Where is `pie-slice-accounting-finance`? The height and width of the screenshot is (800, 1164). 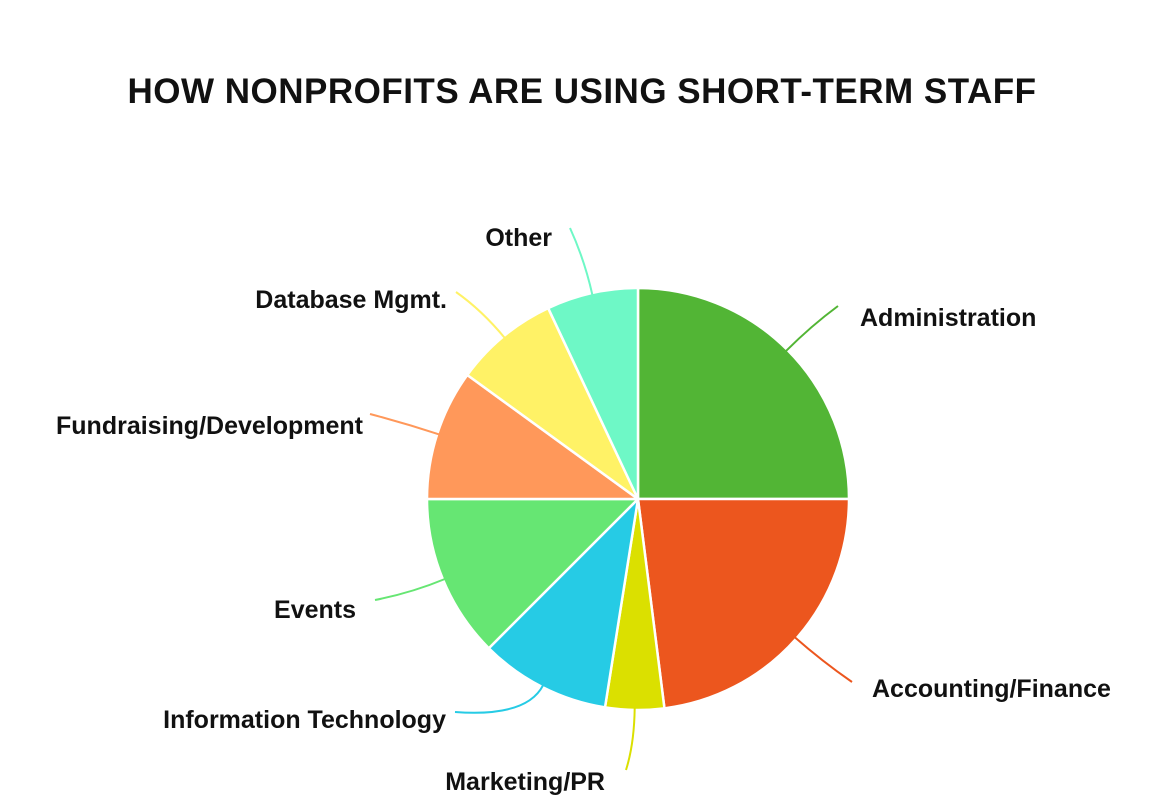
pie-slice-accounting-finance is located at coordinates (743, 603).